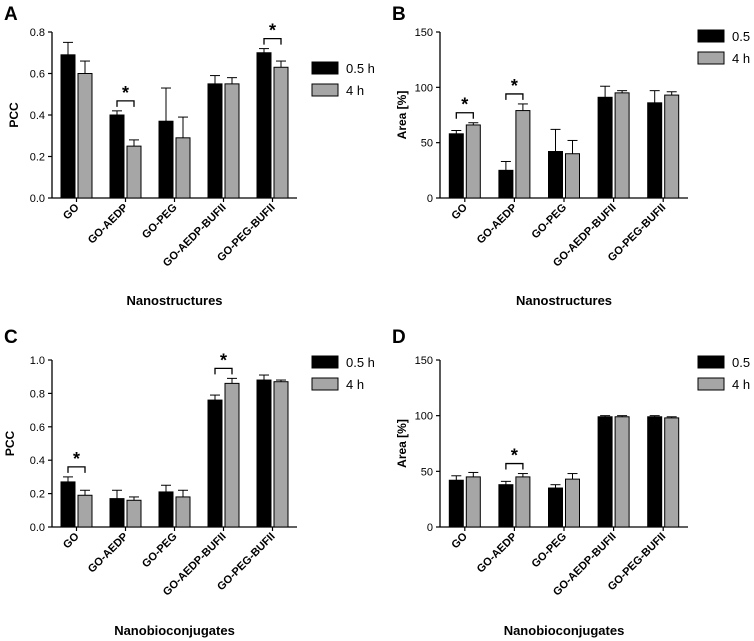 Image resolution: width=754 pixels, height=641 pixels. What do you see at coordinates (10, 444) in the screenshot?
I see `panel-c-ylabel: PCC` at bounding box center [10, 444].